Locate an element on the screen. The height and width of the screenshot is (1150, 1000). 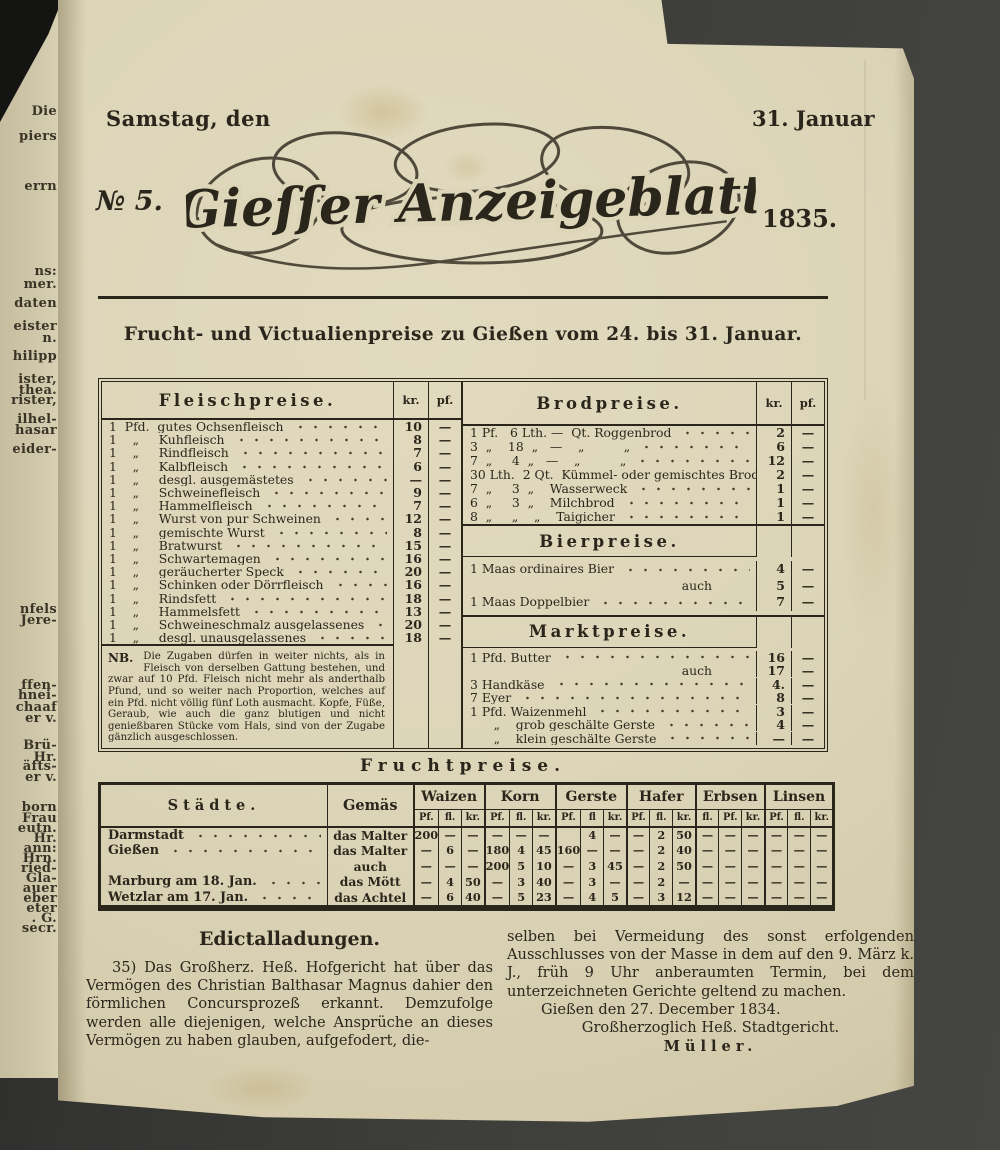
masthead-day: Samstag, den is located at coordinates (188, 118).